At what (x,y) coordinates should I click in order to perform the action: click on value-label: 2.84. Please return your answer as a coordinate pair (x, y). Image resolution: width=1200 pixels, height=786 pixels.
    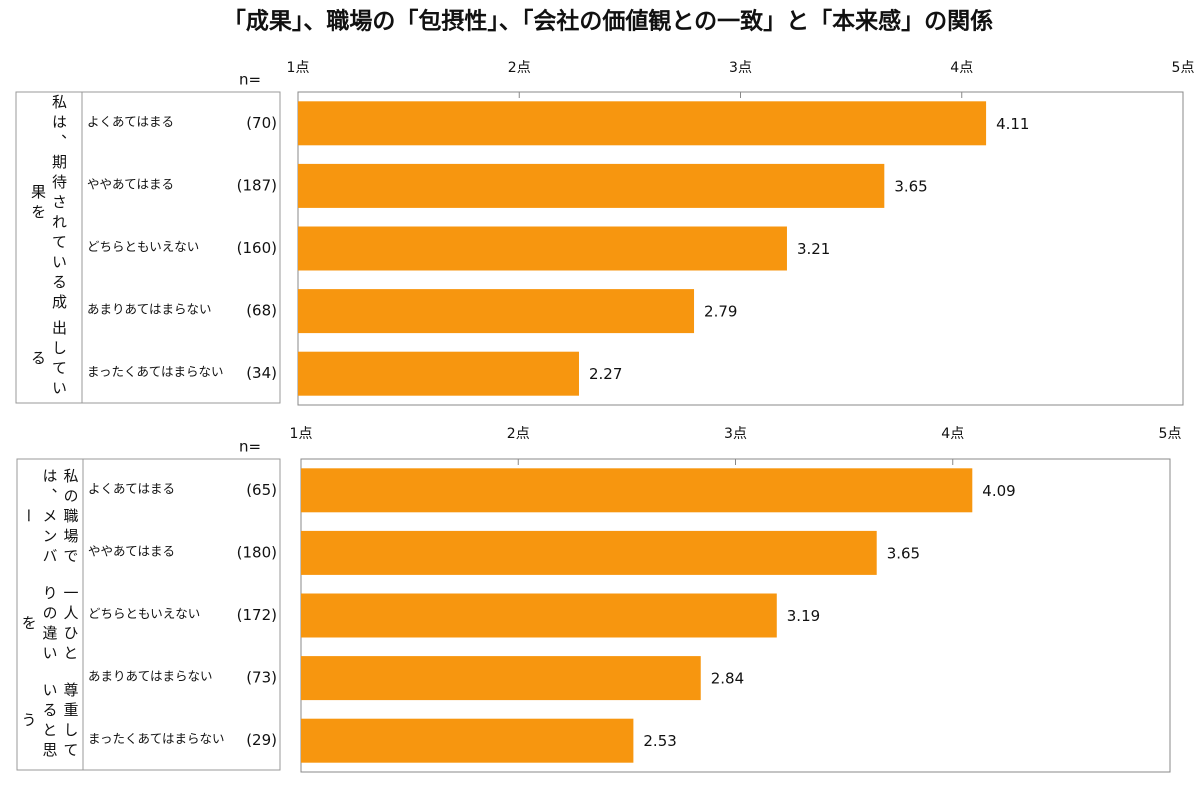
    Looking at the image, I should click on (727, 679).